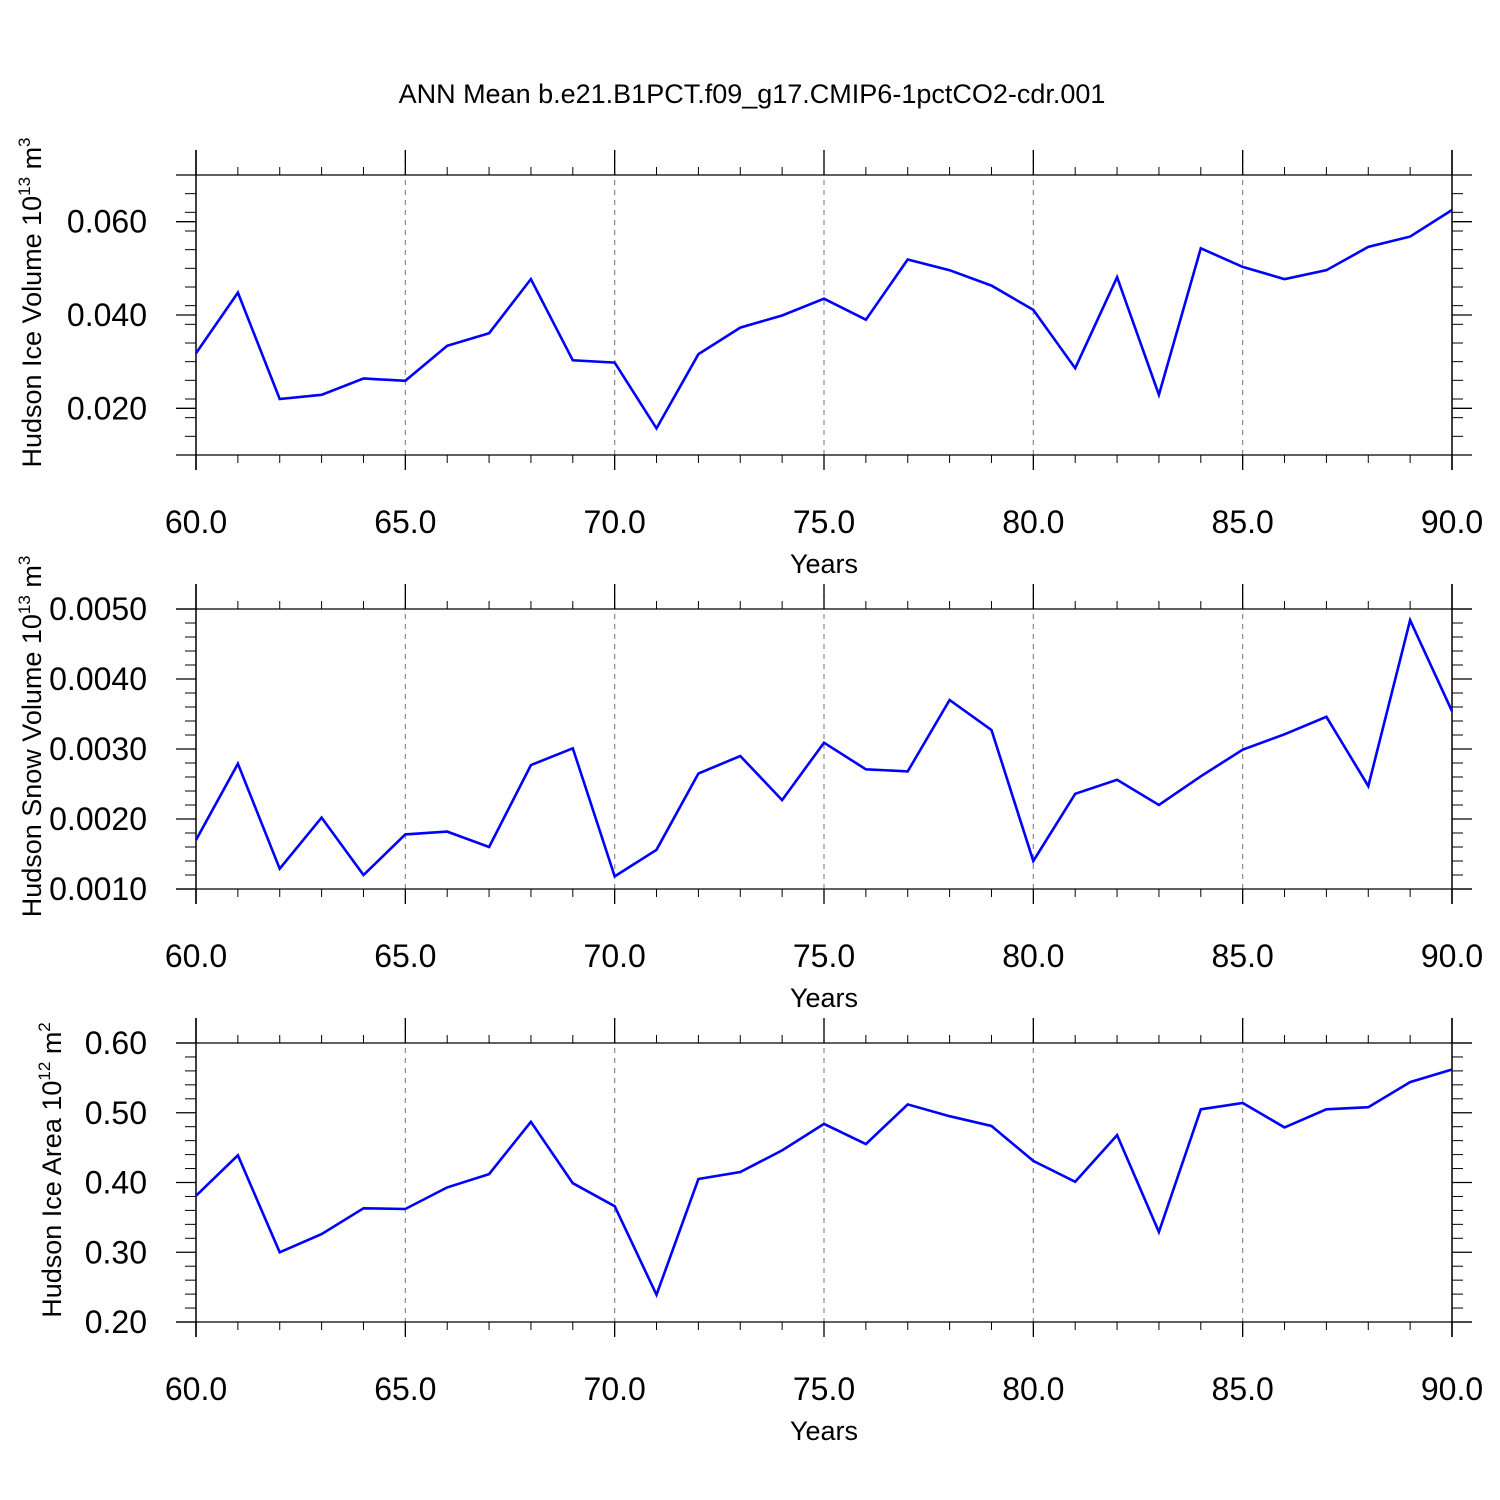 The width and height of the screenshot is (1500, 1500). Describe the element at coordinates (116, 1183) in the screenshot. I see `y-tick-label: 0.40` at that location.